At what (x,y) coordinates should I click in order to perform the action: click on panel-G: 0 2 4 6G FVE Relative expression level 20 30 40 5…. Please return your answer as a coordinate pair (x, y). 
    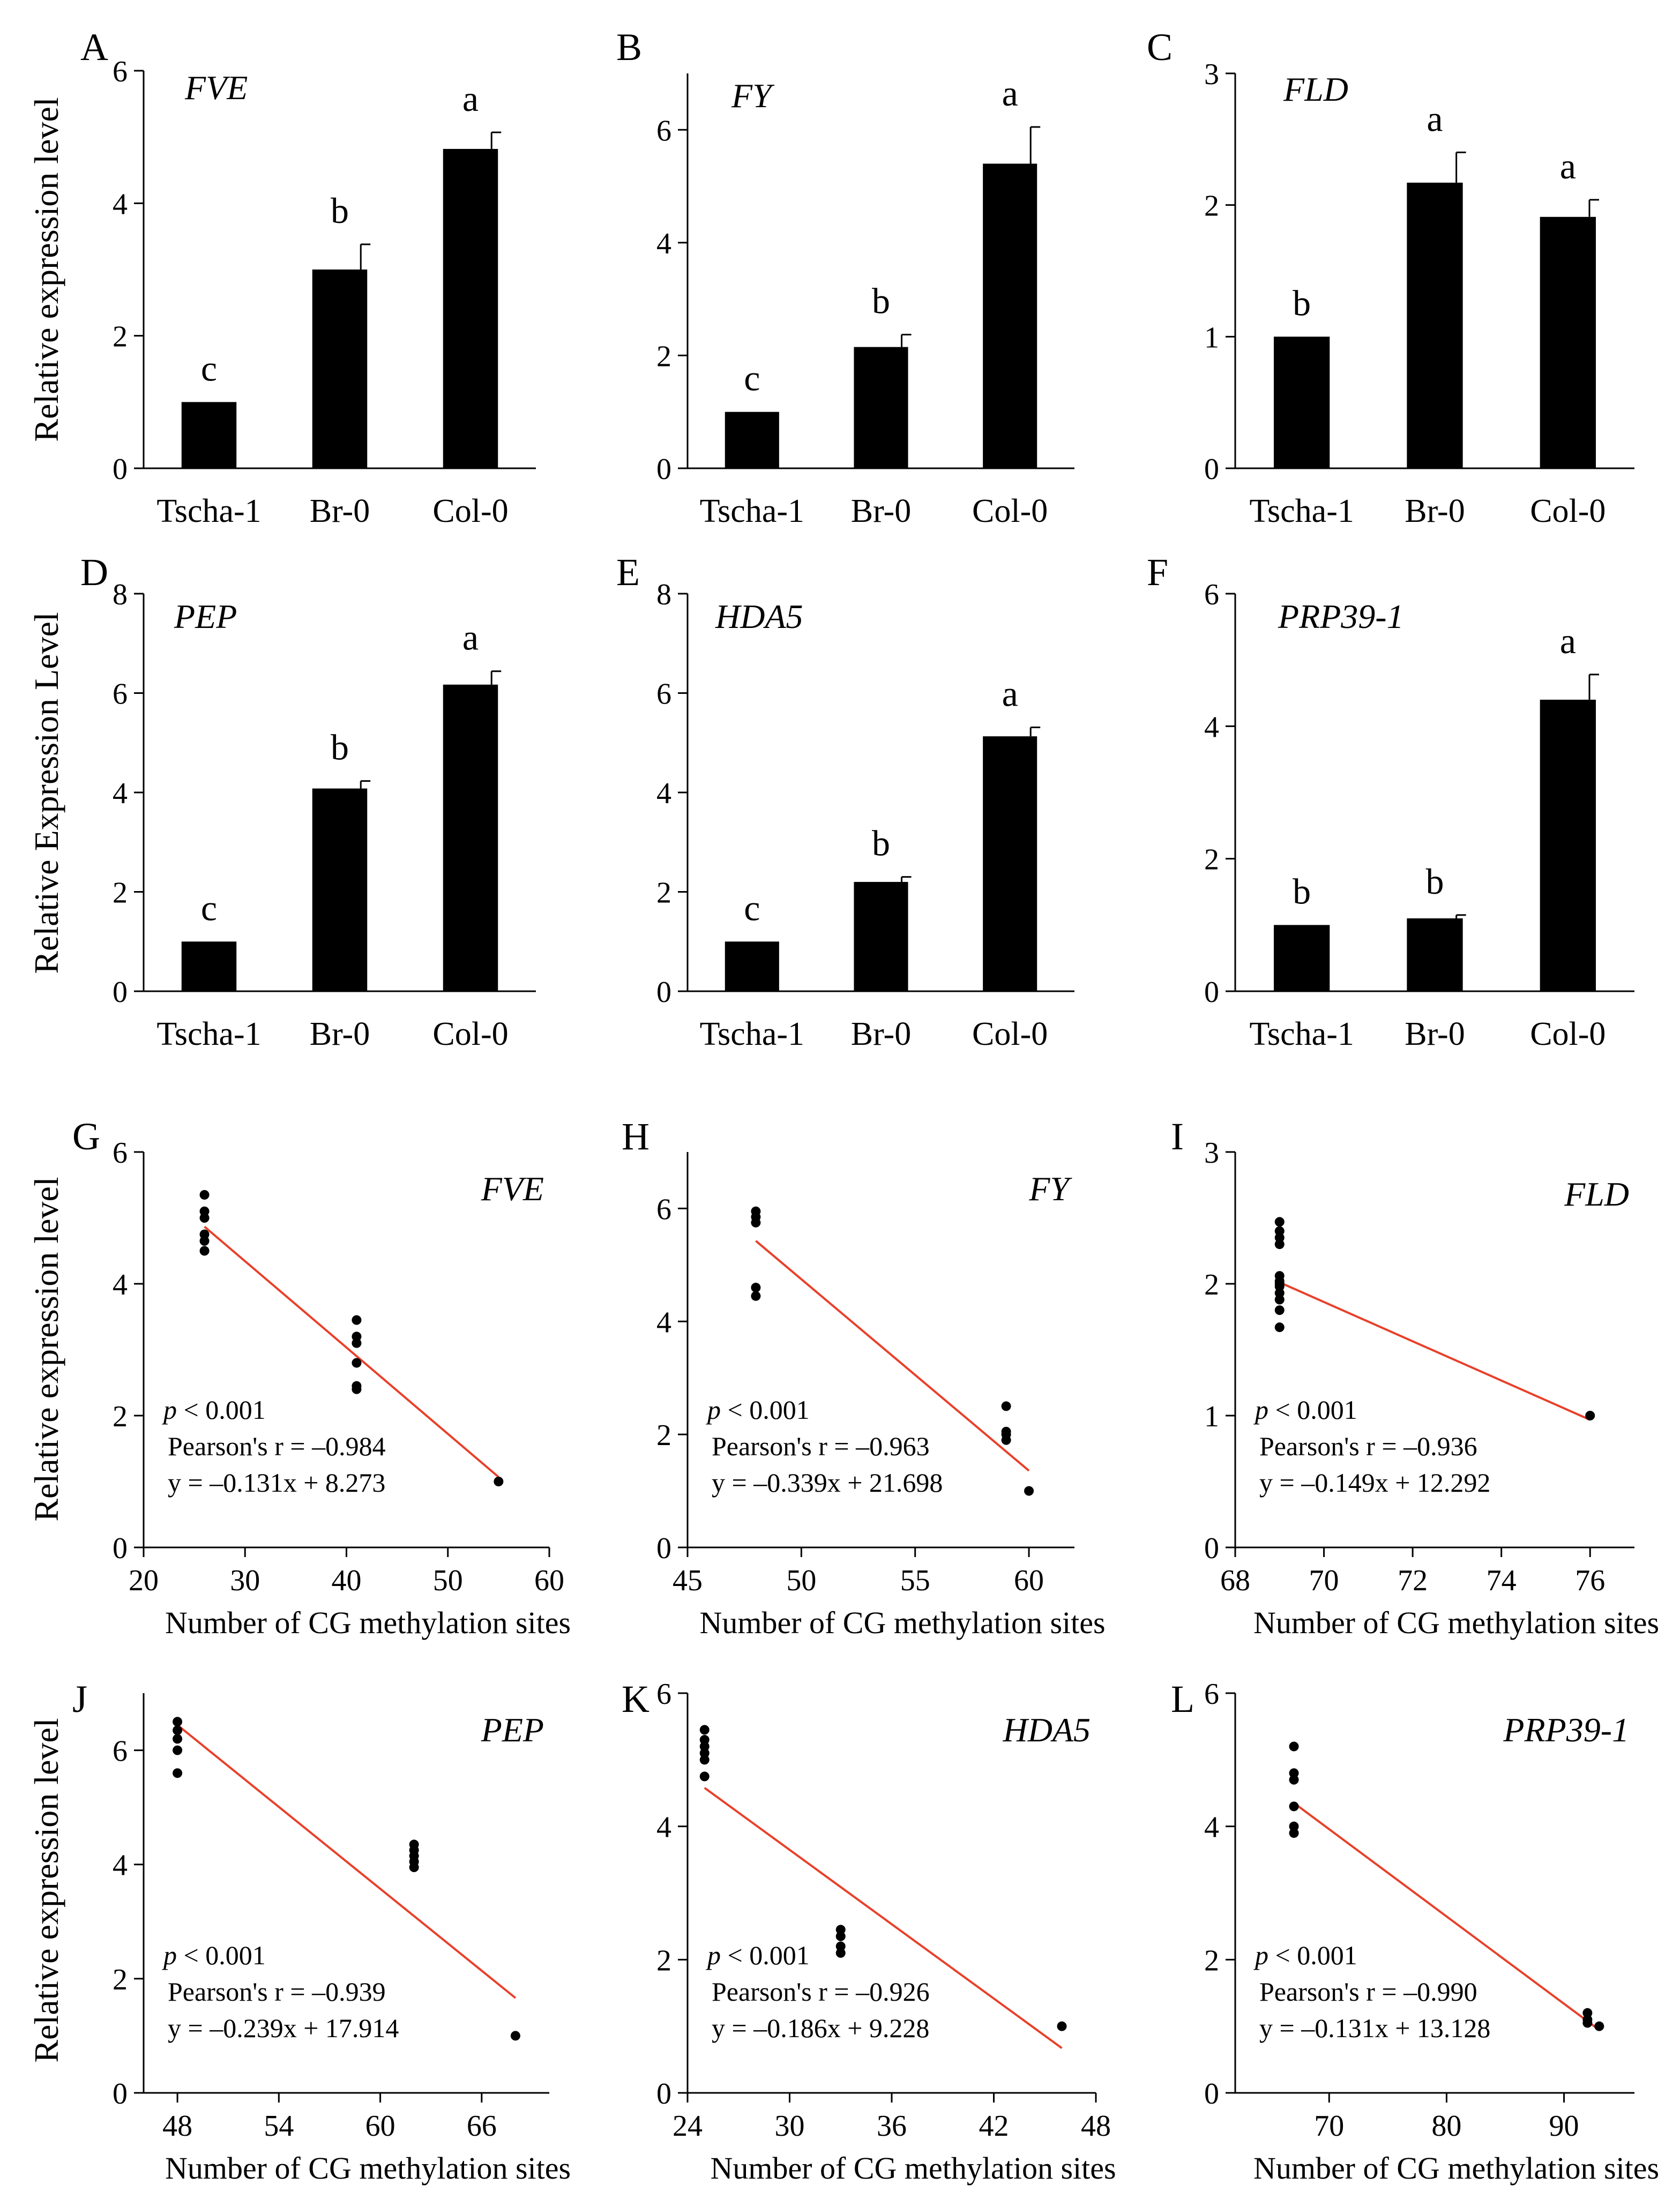
    Looking at the image, I should click on (299, 1377).